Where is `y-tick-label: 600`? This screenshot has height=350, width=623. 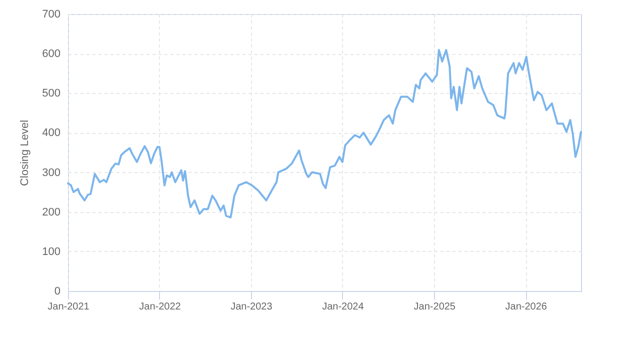
y-tick-label: 600 is located at coordinates (51, 54).